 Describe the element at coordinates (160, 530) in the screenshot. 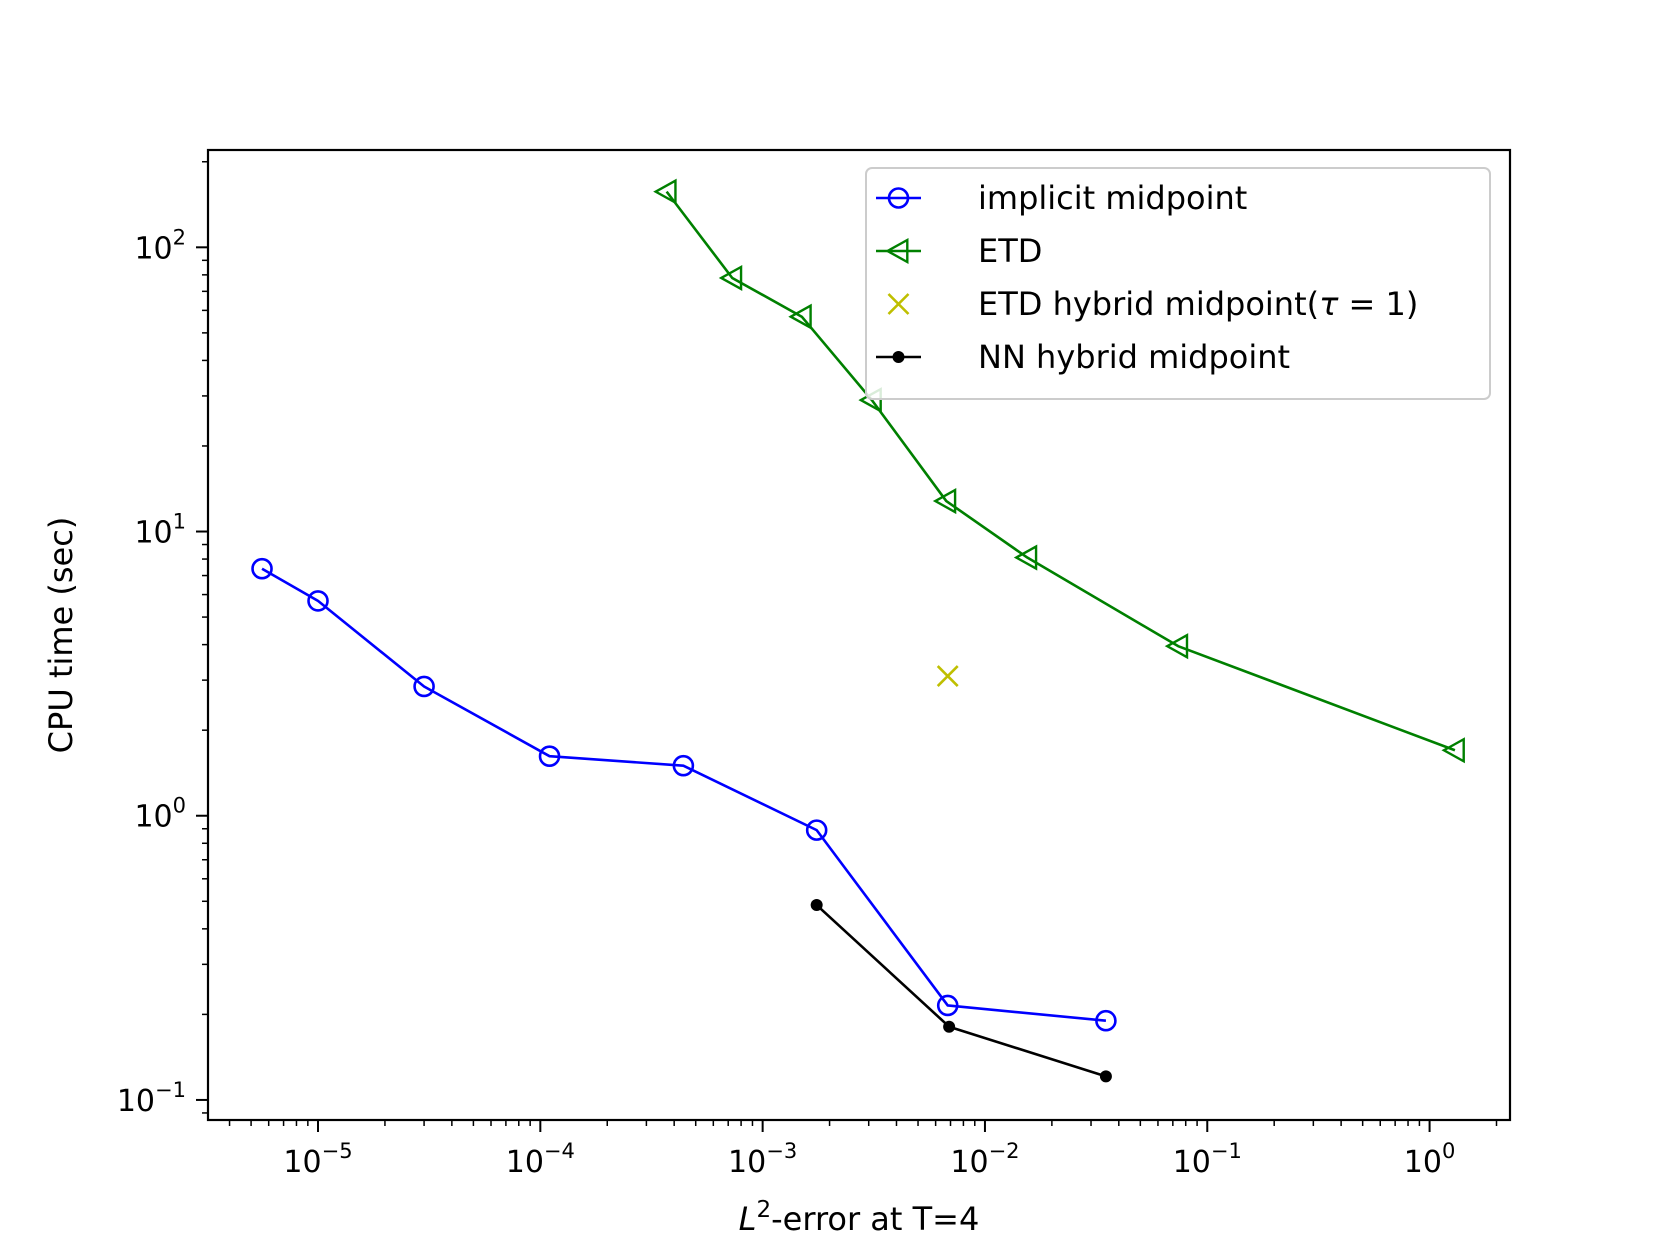

I see `y-tick-label: 10¹` at that location.